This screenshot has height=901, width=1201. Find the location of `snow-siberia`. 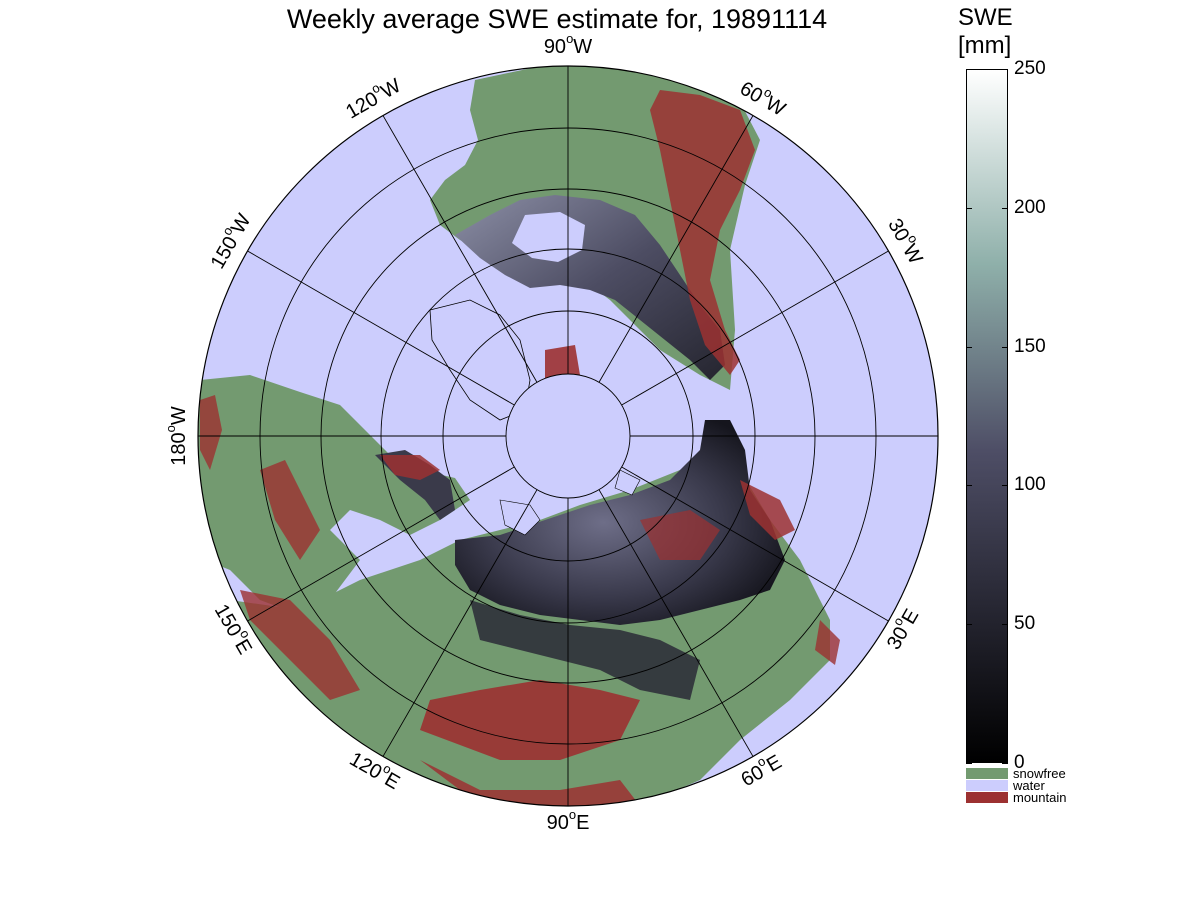

snow-siberia is located at coordinates (620, 522).